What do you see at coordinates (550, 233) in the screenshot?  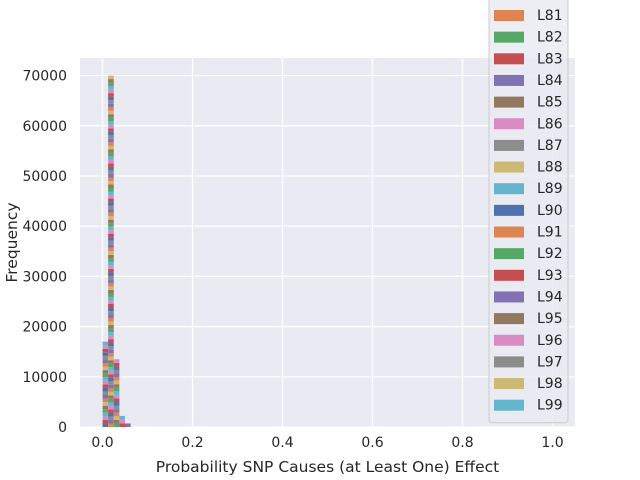 I see `legend-label: L91` at bounding box center [550, 233].